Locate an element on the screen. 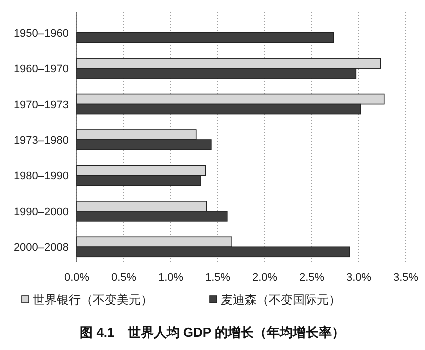 The height and width of the screenshot is (350, 425). x-tick-label: 3.0% is located at coordinates (359, 278).